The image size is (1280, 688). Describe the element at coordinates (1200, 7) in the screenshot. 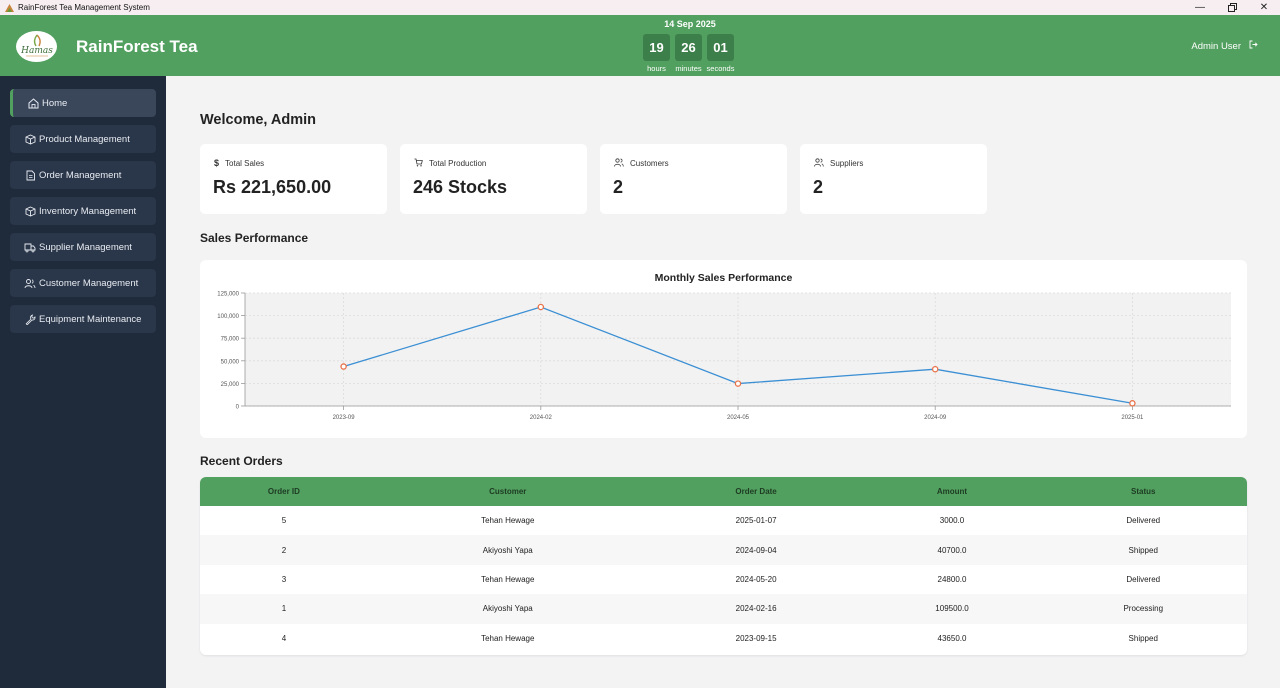

I see `minimize-icon: —` at that location.